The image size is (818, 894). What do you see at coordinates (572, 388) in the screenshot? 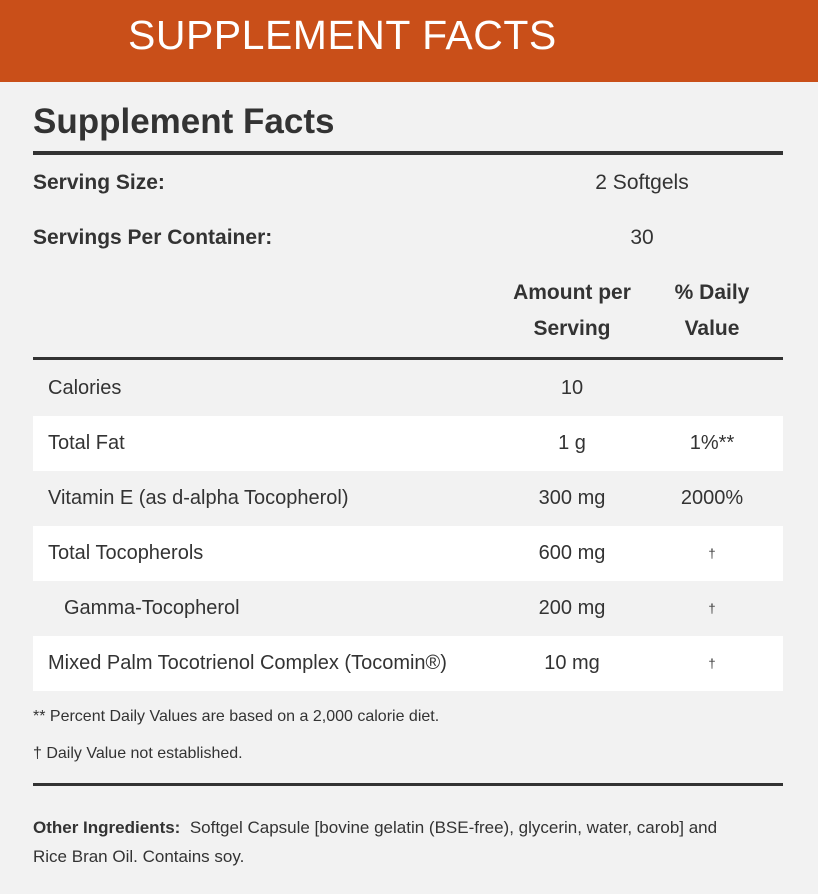
I see `nutrient-amount: 10` at bounding box center [572, 388].